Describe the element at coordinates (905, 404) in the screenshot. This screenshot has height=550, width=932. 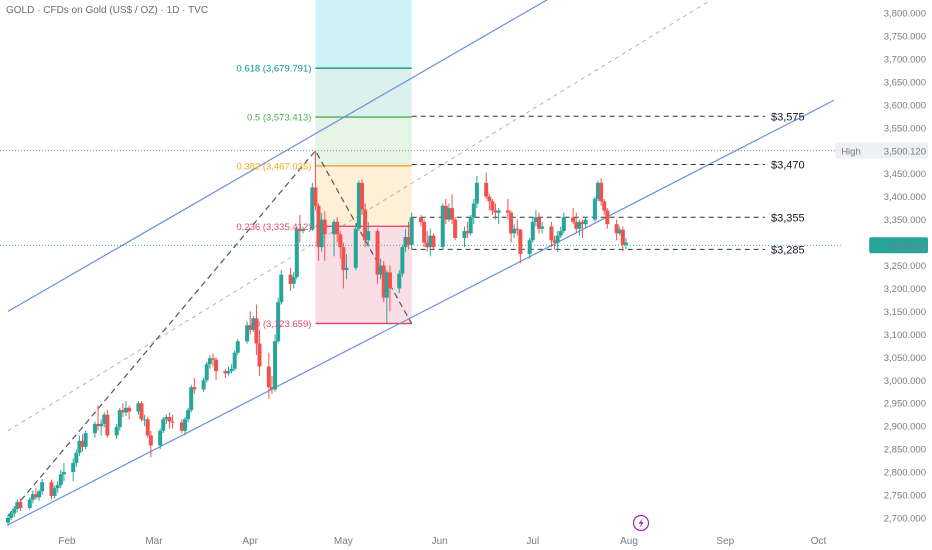
I see `price-tick: 2,950.000` at that location.